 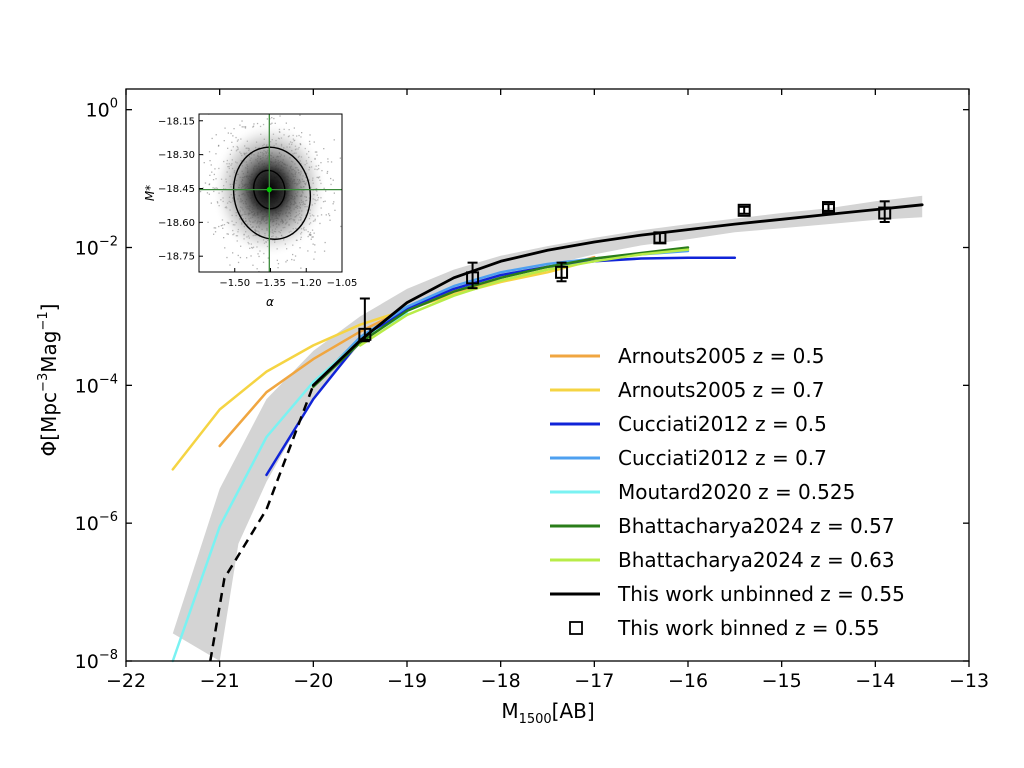 I want to click on inset-x-tick-label-0: −1.50, so click(x=234, y=283).